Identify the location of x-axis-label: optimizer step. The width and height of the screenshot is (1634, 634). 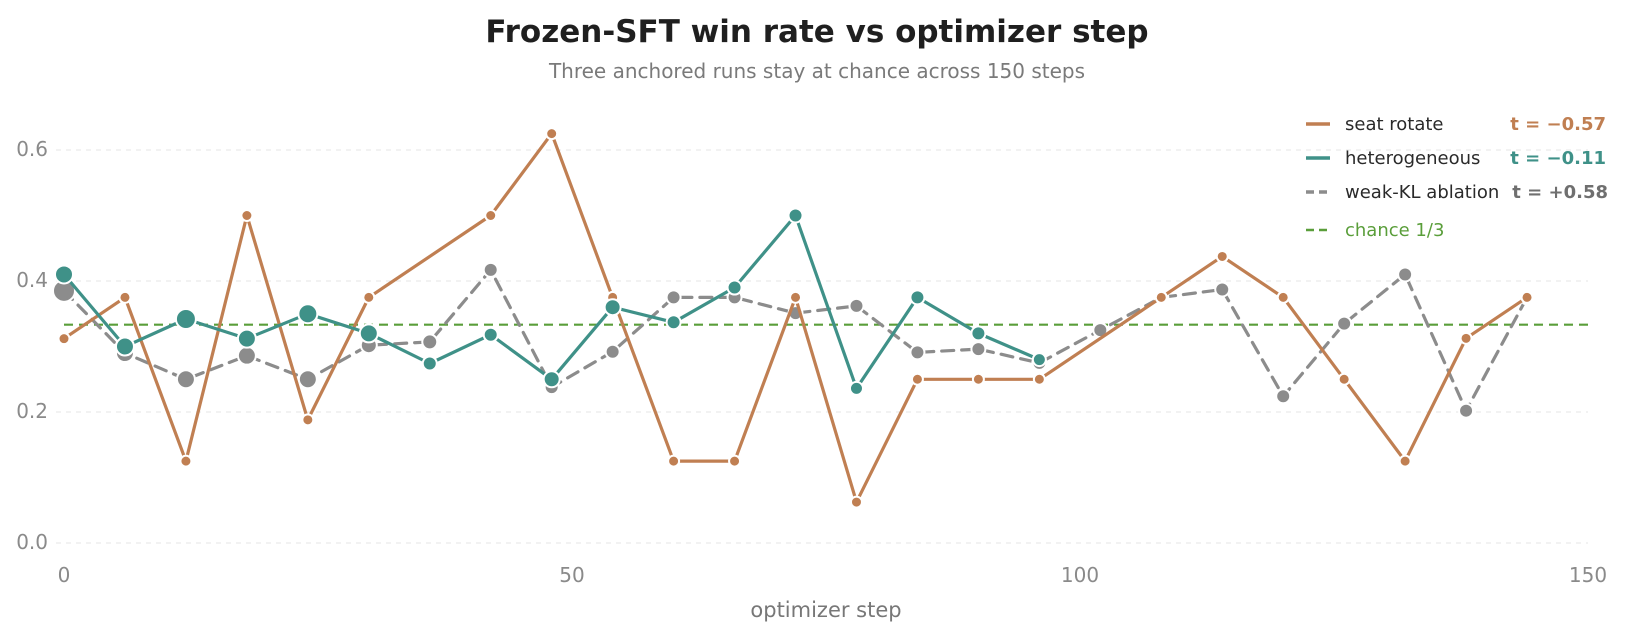
(825, 610).